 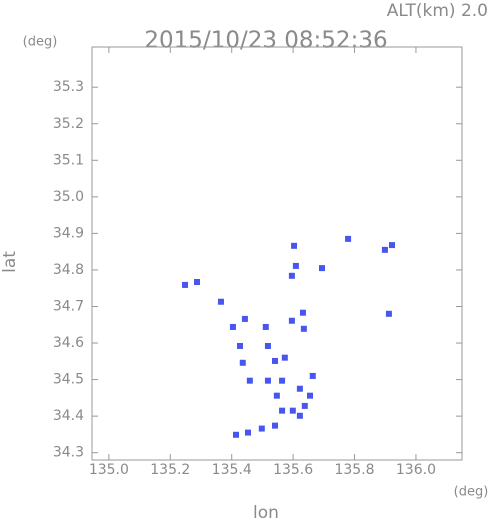 I want to click on y-tick-label: 34.6, so click(x=68, y=343).